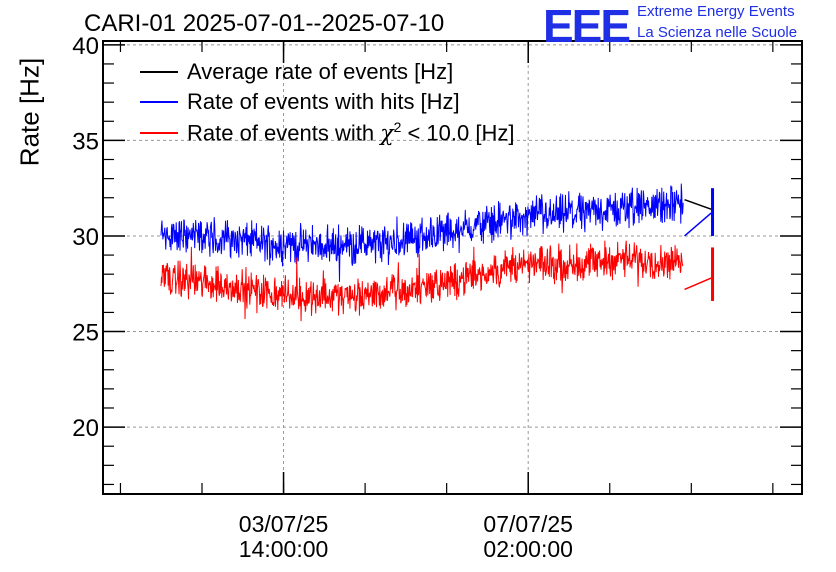 This screenshot has width=836, height=572. I want to click on legend-chi2-suffix: < 10.0 [Hz], so click(458, 133).